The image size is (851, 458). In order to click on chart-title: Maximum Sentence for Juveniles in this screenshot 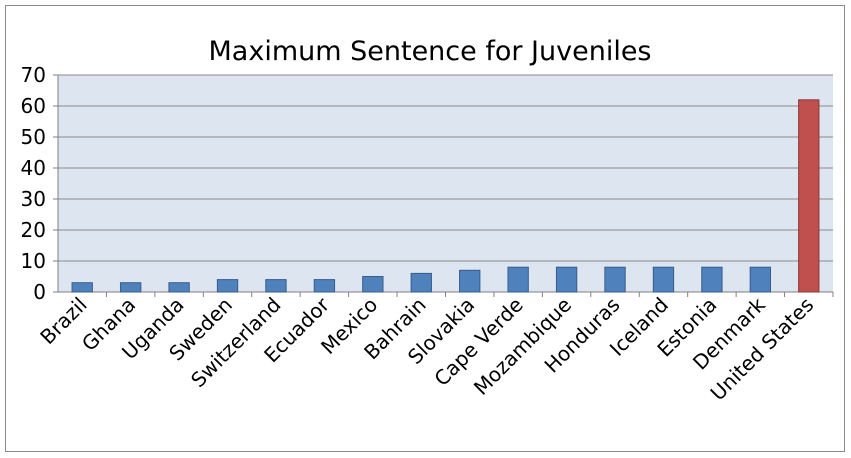, I will do `click(430, 51)`.